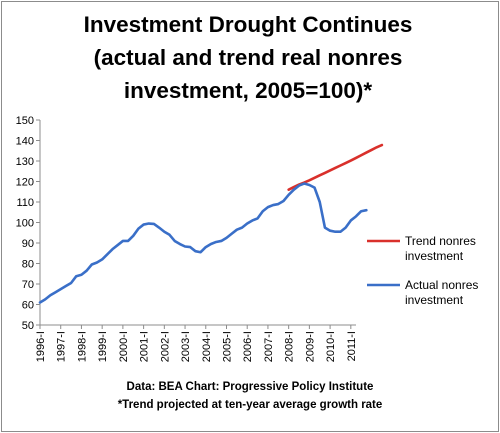 This screenshot has width=500, height=433. I want to click on y-tick-label: 130, so click(25, 162).